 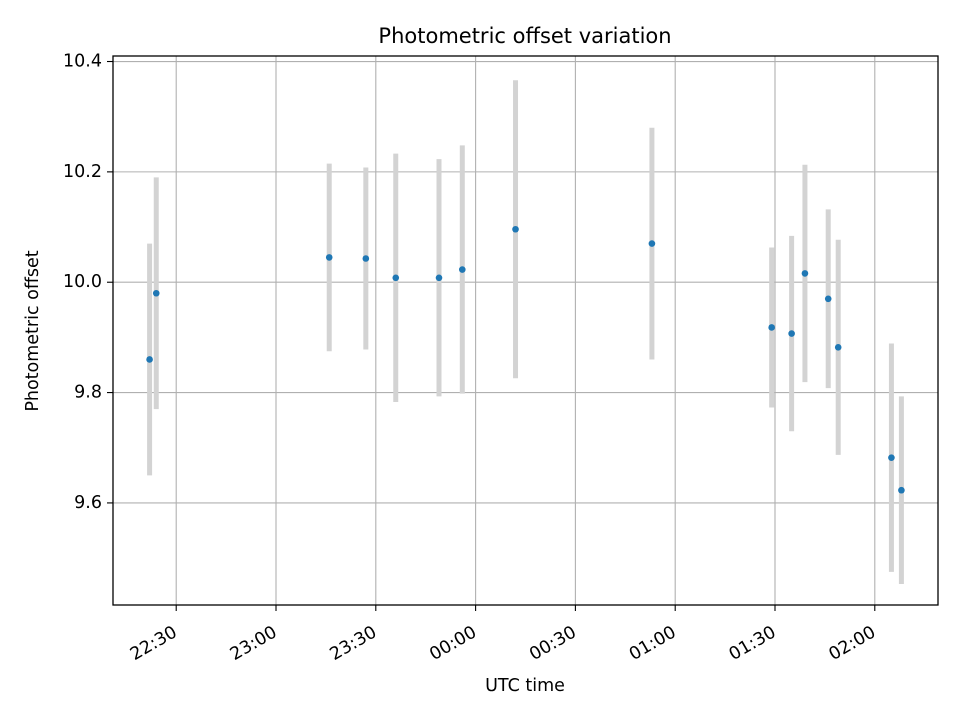 What do you see at coordinates (82, 62) in the screenshot?
I see `y-tick-label: 10.4` at bounding box center [82, 62].